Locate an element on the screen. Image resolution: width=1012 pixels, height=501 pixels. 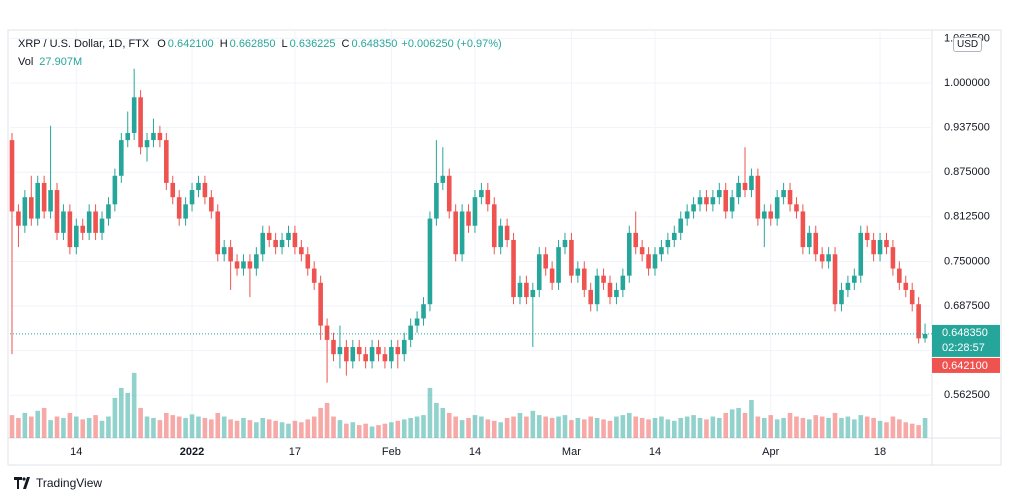
x-tick-label: 2022 is located at coordinates (192, 452).